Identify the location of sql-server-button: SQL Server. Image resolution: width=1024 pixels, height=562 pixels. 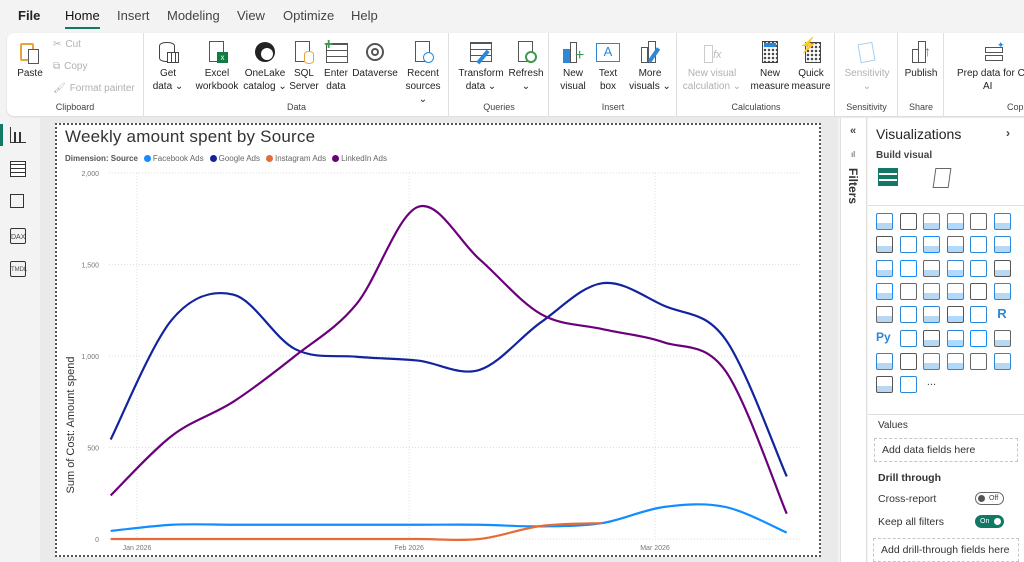
(304, 66).